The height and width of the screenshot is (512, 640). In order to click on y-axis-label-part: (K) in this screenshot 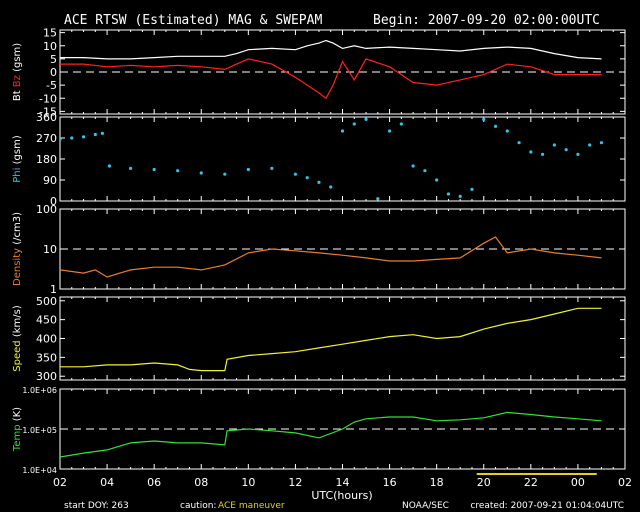, I will do `click(17, 416)`.